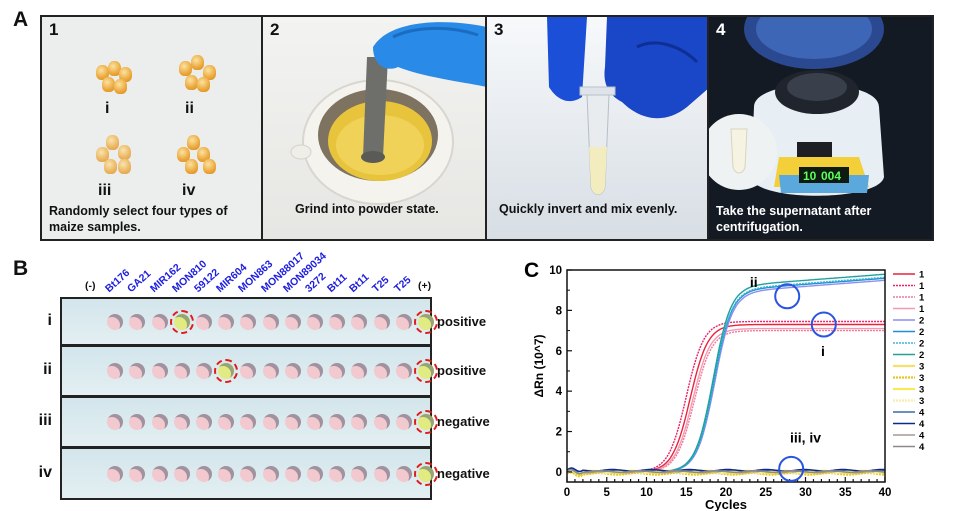 The image size is (955, 511). Describe the element at coordinates (189, 190) in the screenshot. I see `sample-label: iv` at that location.